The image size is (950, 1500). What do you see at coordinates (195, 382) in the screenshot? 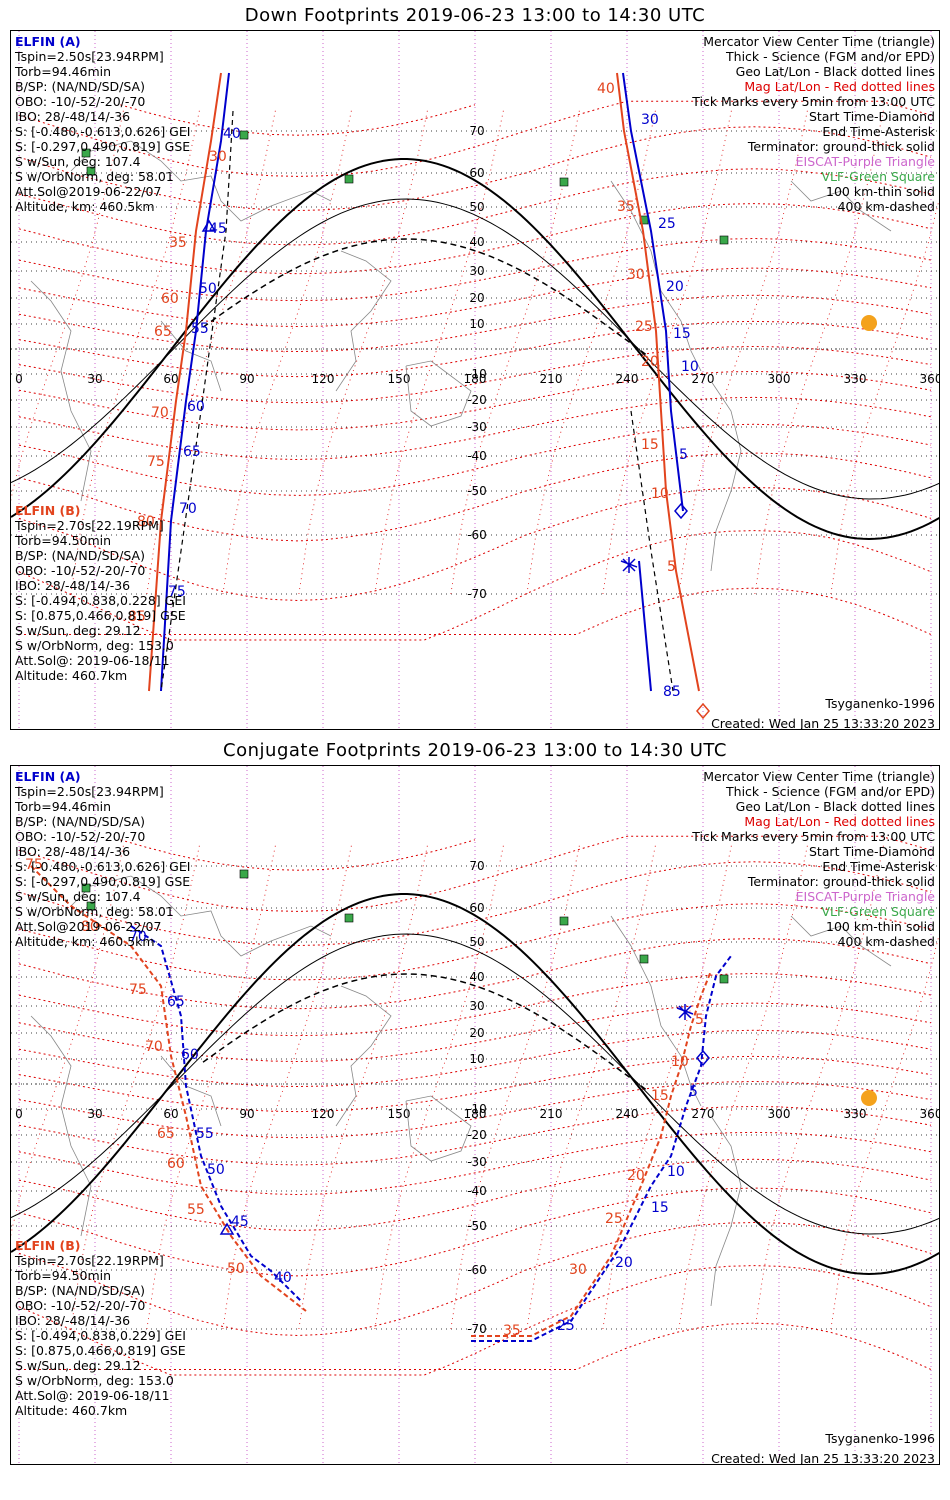
I see `elfin-a-track-west` at bounding box center [195, 382].